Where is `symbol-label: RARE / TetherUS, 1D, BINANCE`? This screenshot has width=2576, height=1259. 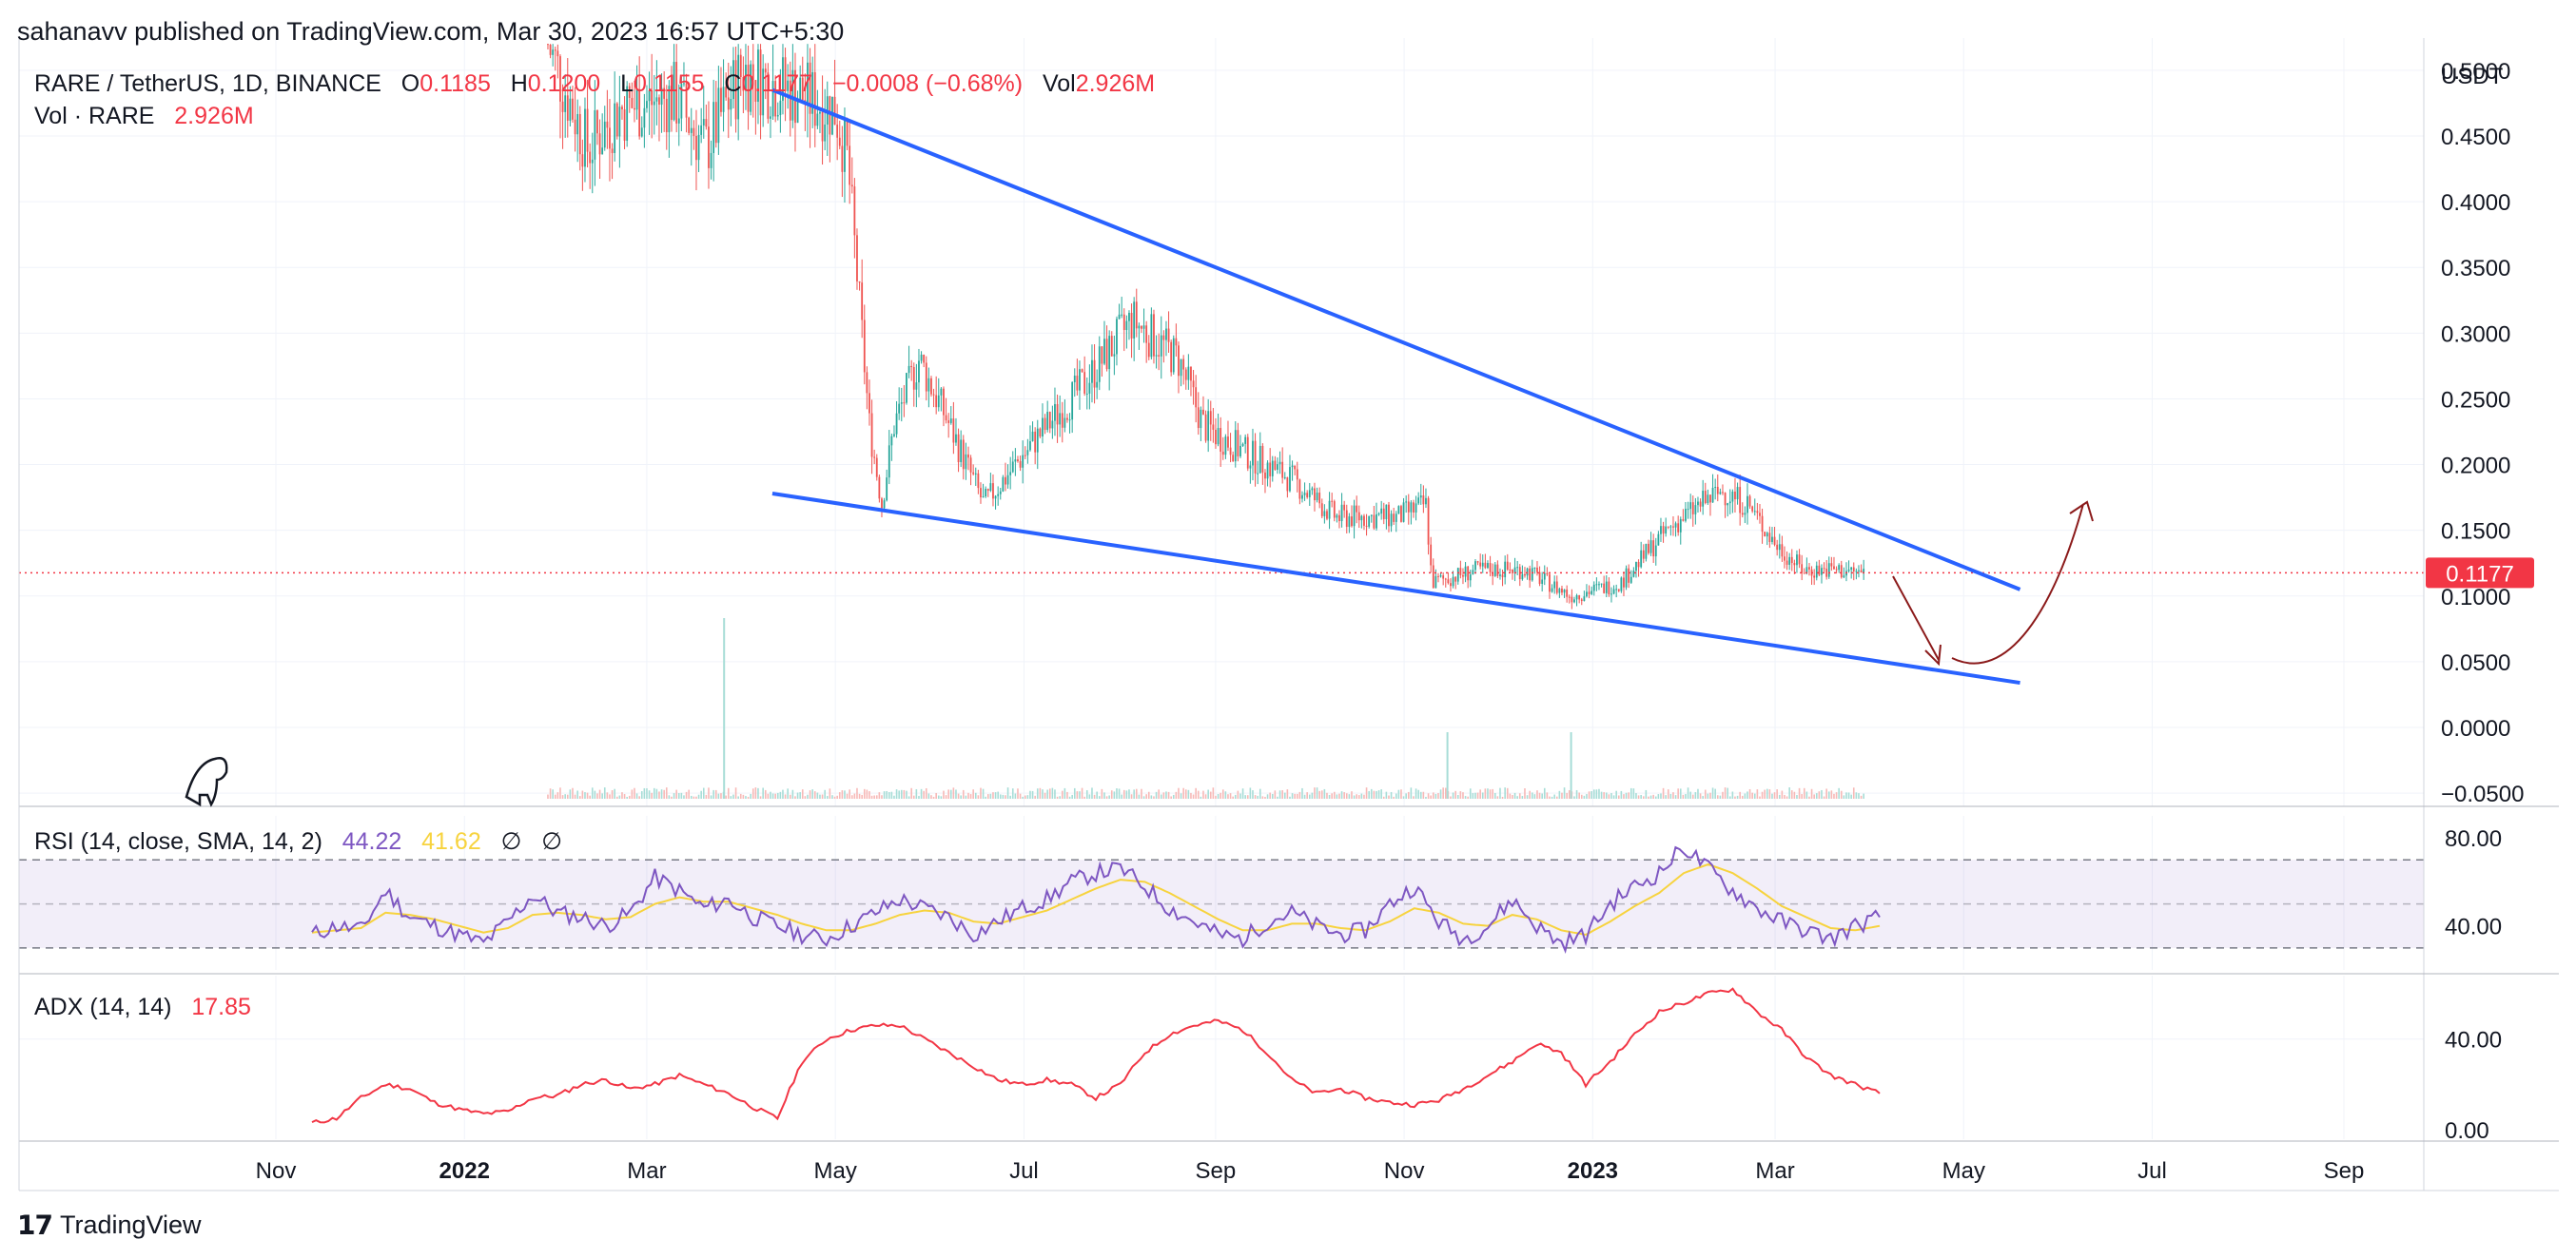
symbol-label: RARE / TetherUS, 1D, BINANCE is located at coordinates (207, 83).